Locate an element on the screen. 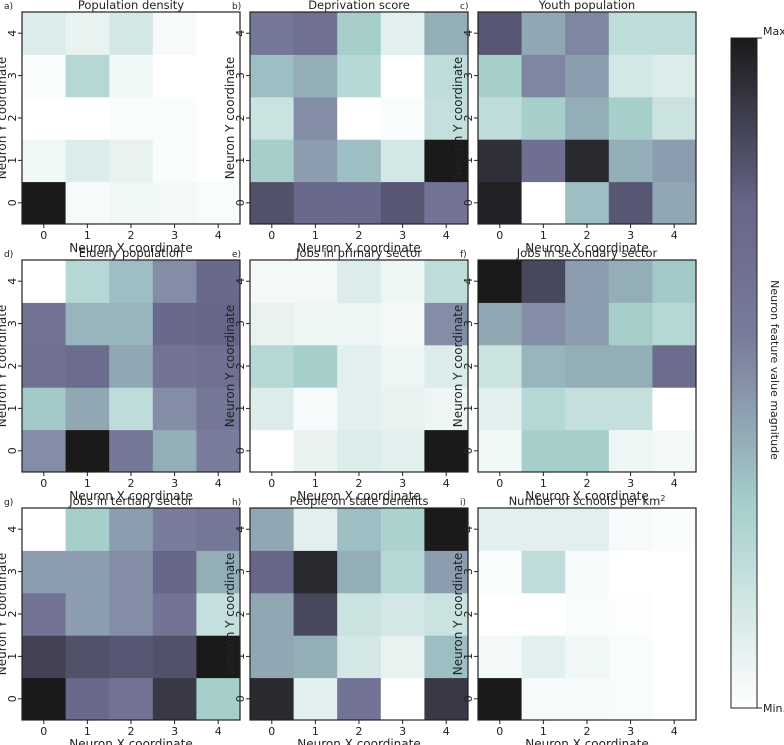 This screenshot has width=784, height=745. panel-title: Jobs in primary sector is located at coordinates (358, 253).